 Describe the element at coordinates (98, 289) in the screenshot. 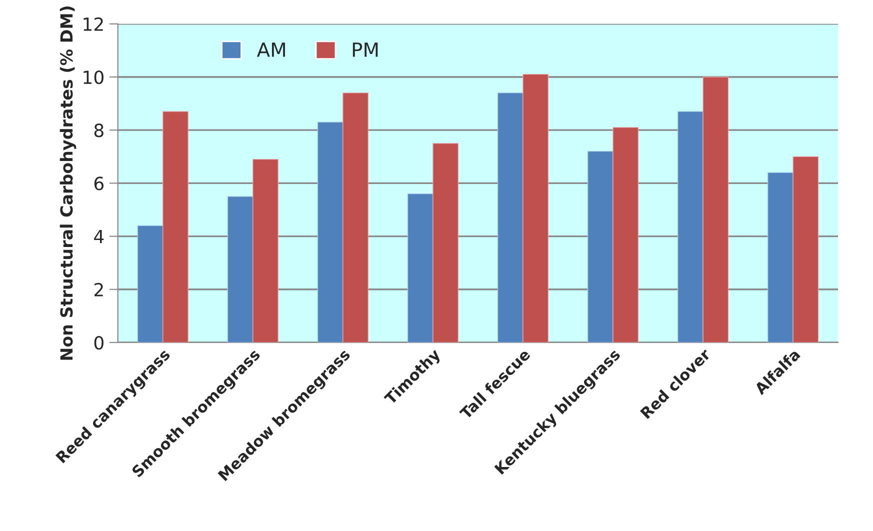

I see `y-tick-label: 2` at that location.